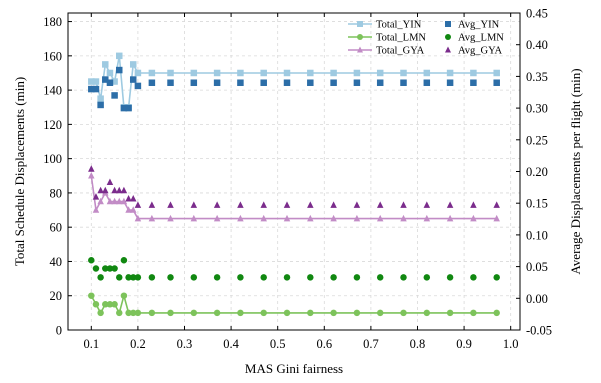  What do you see at coordinates (52, 159) in the screenshot?
I see `y-left-tick-label: 100` at bounding box center [52, 159].